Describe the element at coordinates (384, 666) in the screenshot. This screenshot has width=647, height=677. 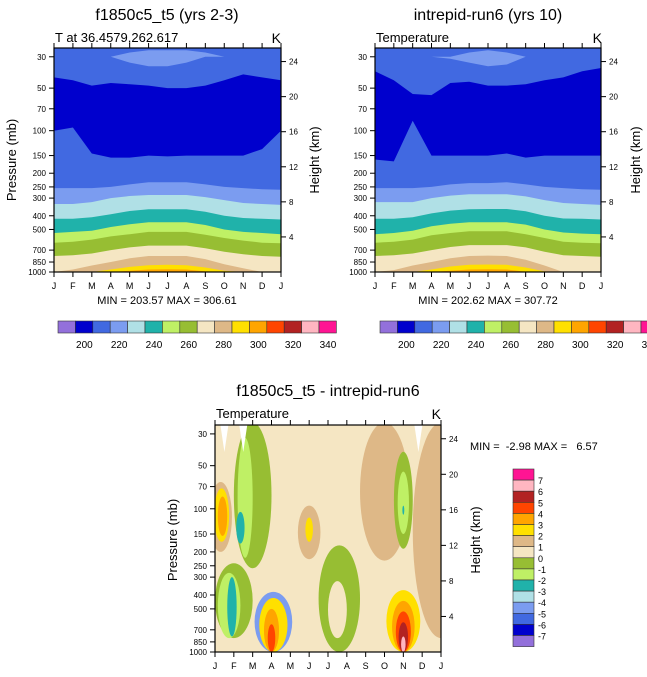
I see `x-tick-label: O` at that location.